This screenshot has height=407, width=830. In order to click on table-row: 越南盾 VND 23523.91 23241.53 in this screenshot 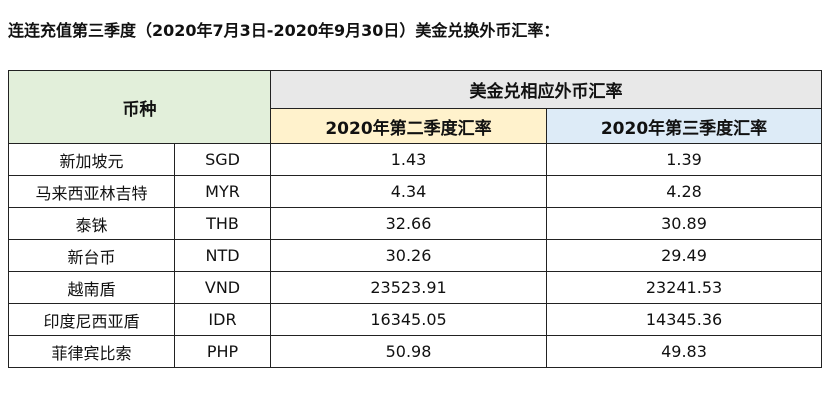, I will do `click(415, 287)`.